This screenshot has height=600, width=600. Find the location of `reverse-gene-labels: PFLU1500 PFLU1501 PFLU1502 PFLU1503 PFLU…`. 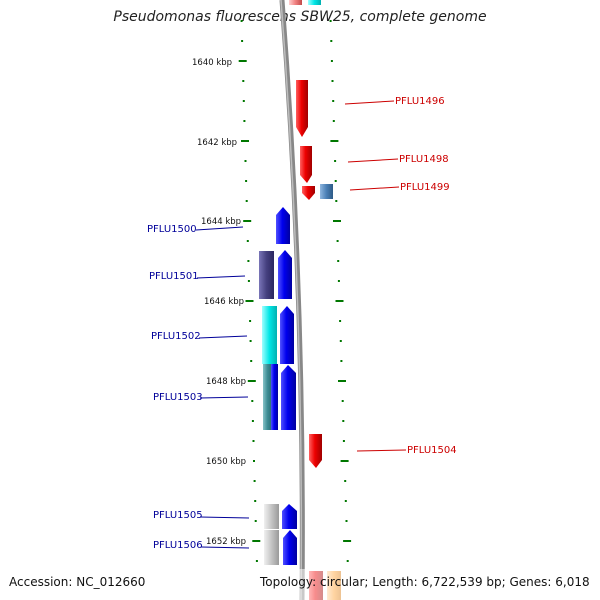

reverse-gene-labels: PFLU1500 PFLU1501 PFLU1502 PFLU1503 PFLU… is located at coordinates (198, 387).